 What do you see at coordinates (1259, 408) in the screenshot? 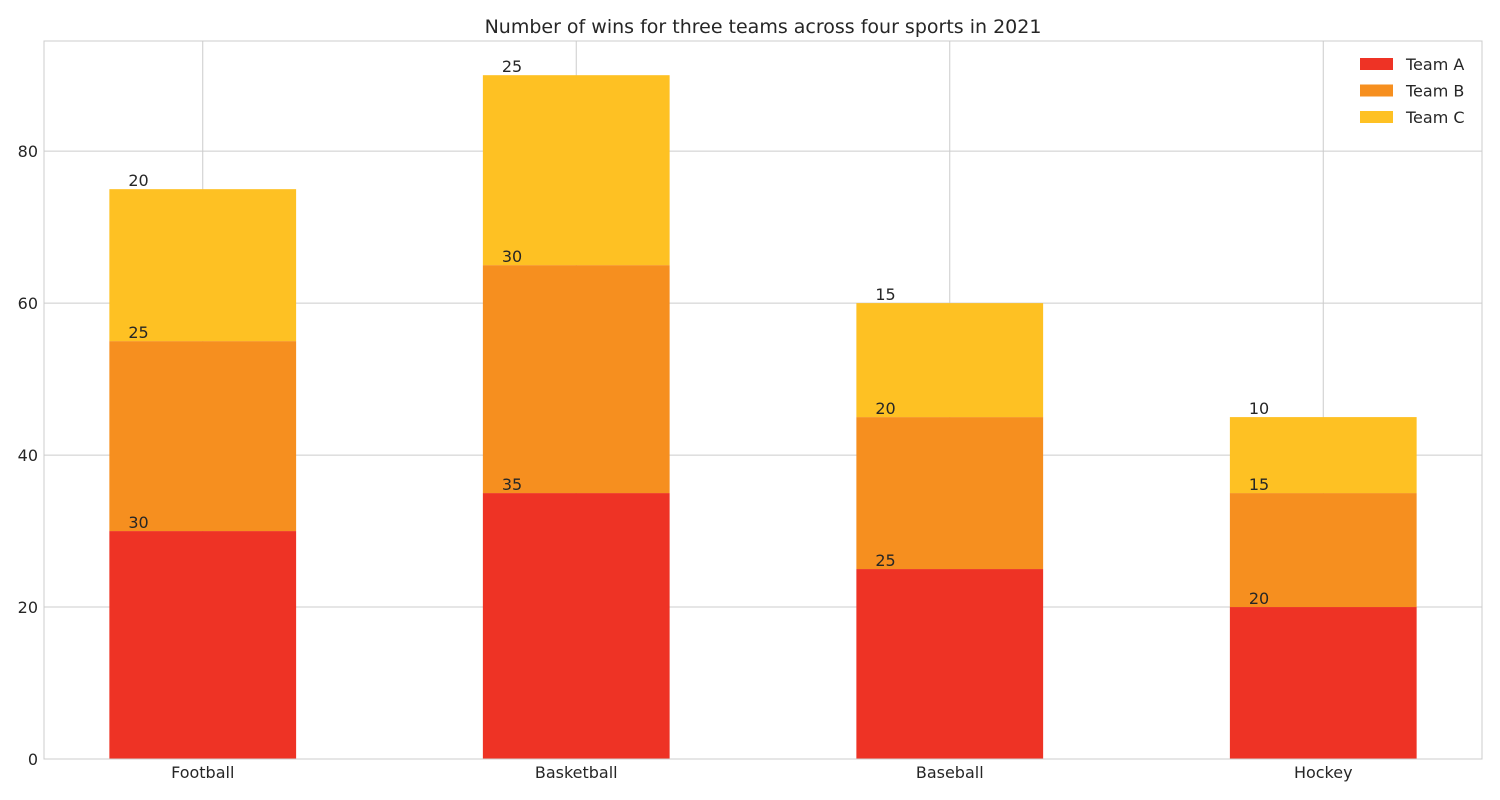
I see `bar-value-label: 10` at bounding box center [1259, 408].